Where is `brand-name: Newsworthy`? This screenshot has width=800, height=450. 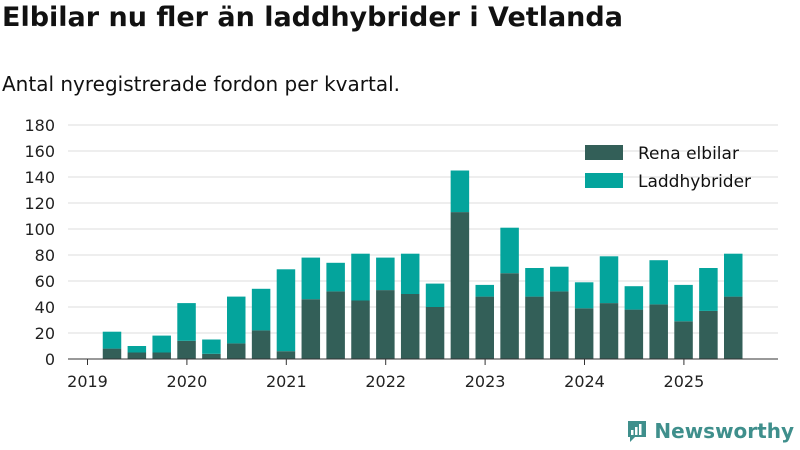 brand-name: Newsworthy is located at coordinates (724, 431).